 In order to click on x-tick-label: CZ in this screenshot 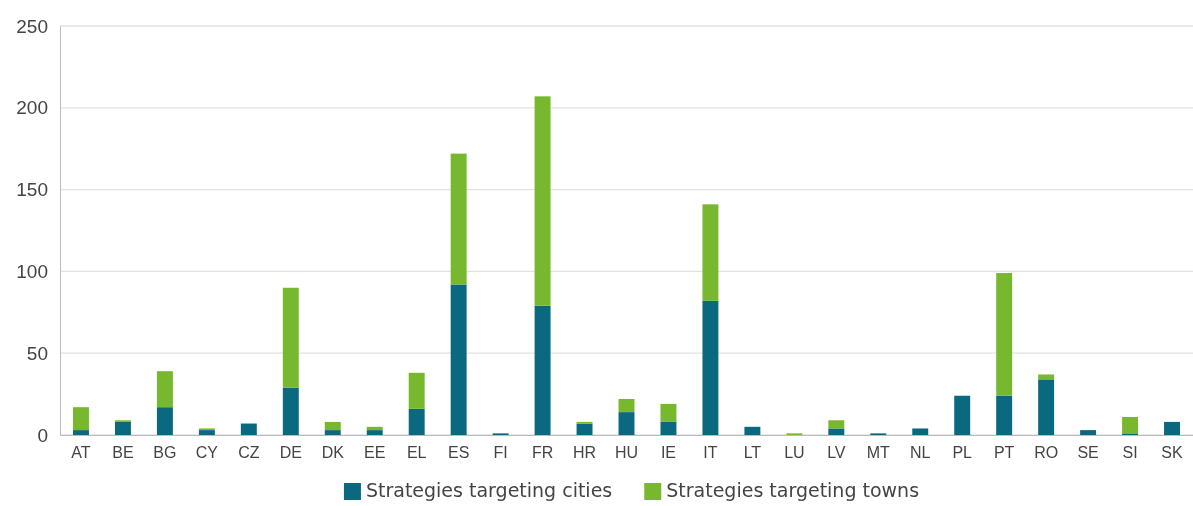, I will do `click(249, 453)`.